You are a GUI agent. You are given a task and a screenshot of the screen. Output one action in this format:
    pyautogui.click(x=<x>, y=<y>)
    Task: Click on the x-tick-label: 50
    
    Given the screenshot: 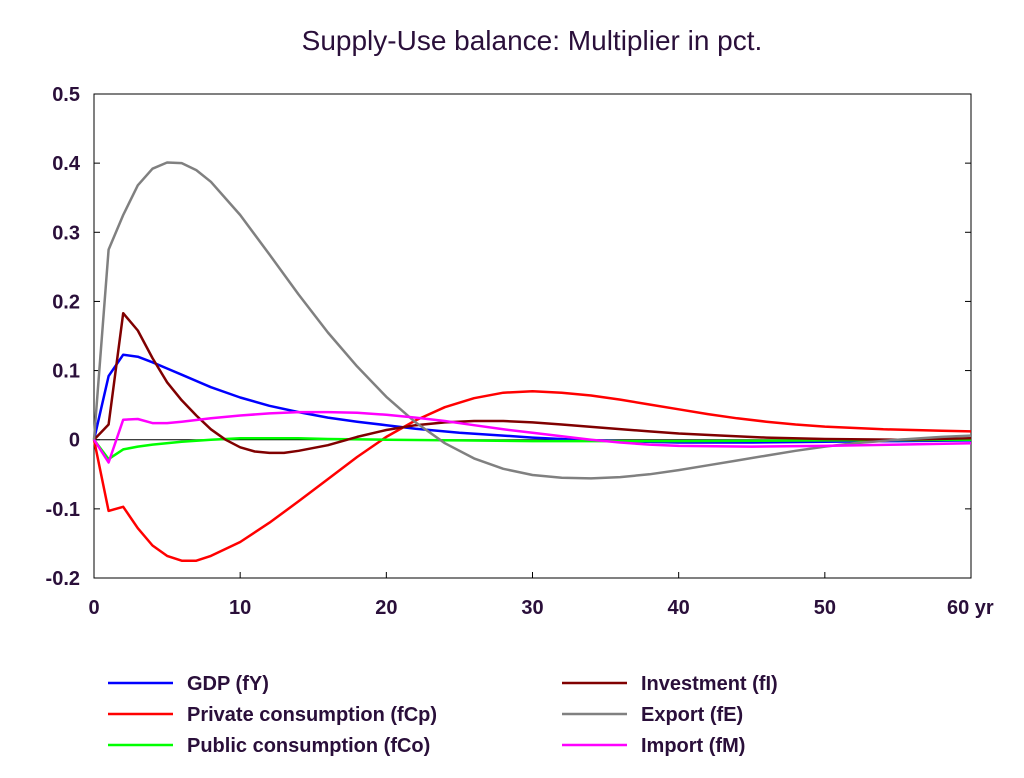 What is the action you would take?
    pyautogui.click(x=825, y=608)
    